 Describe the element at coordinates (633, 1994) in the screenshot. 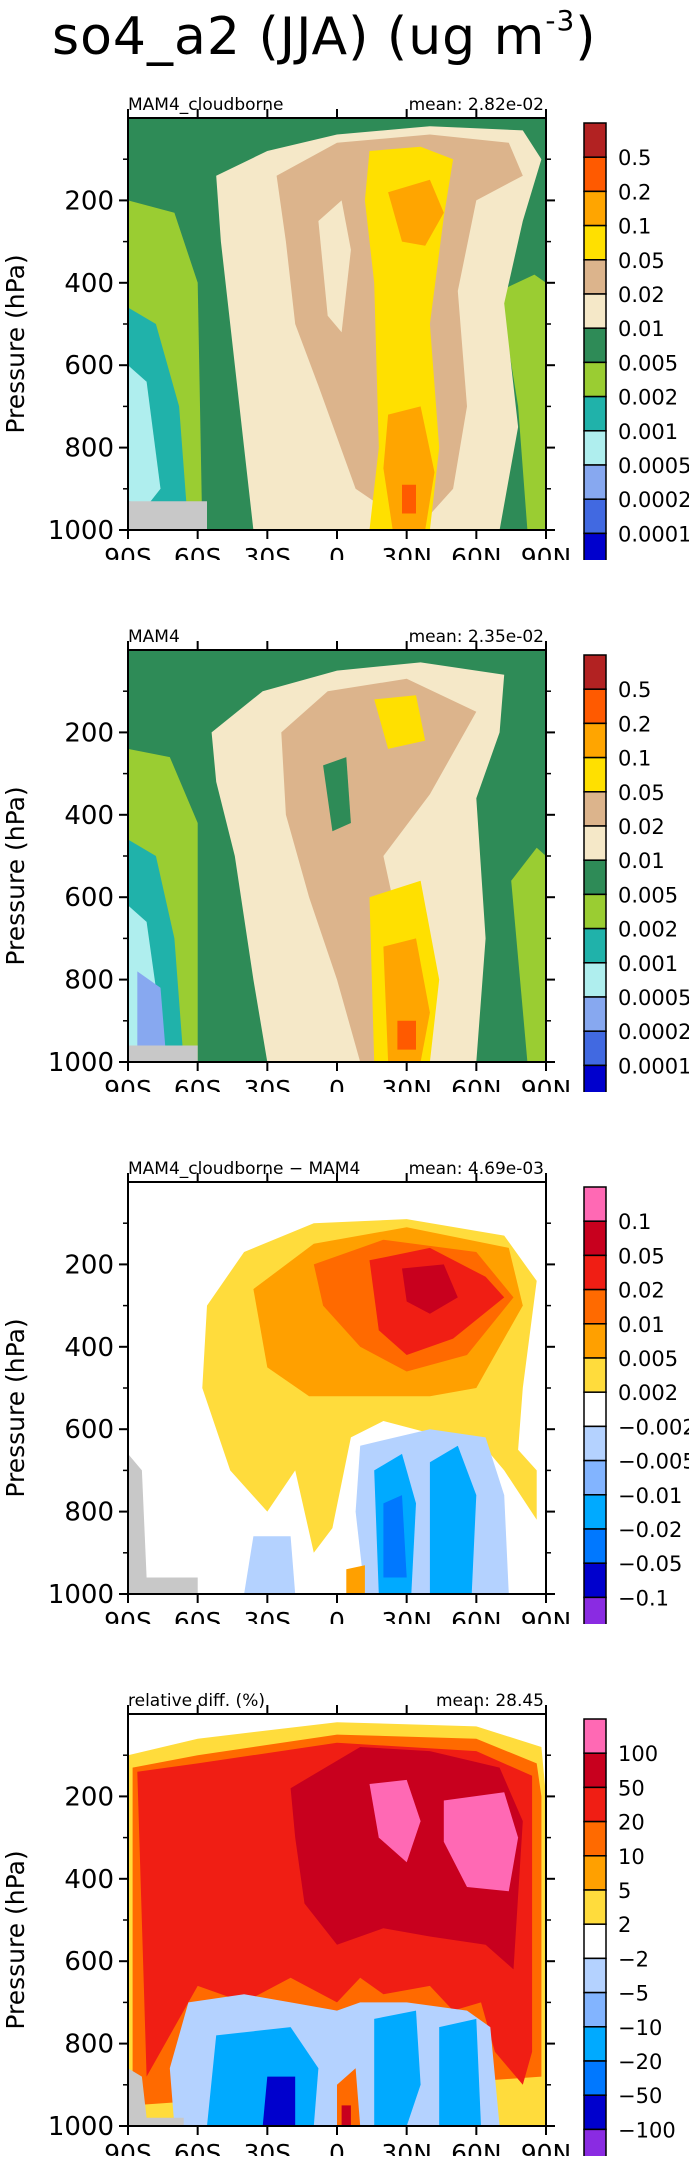

I see `legend-label: −5` at that location.